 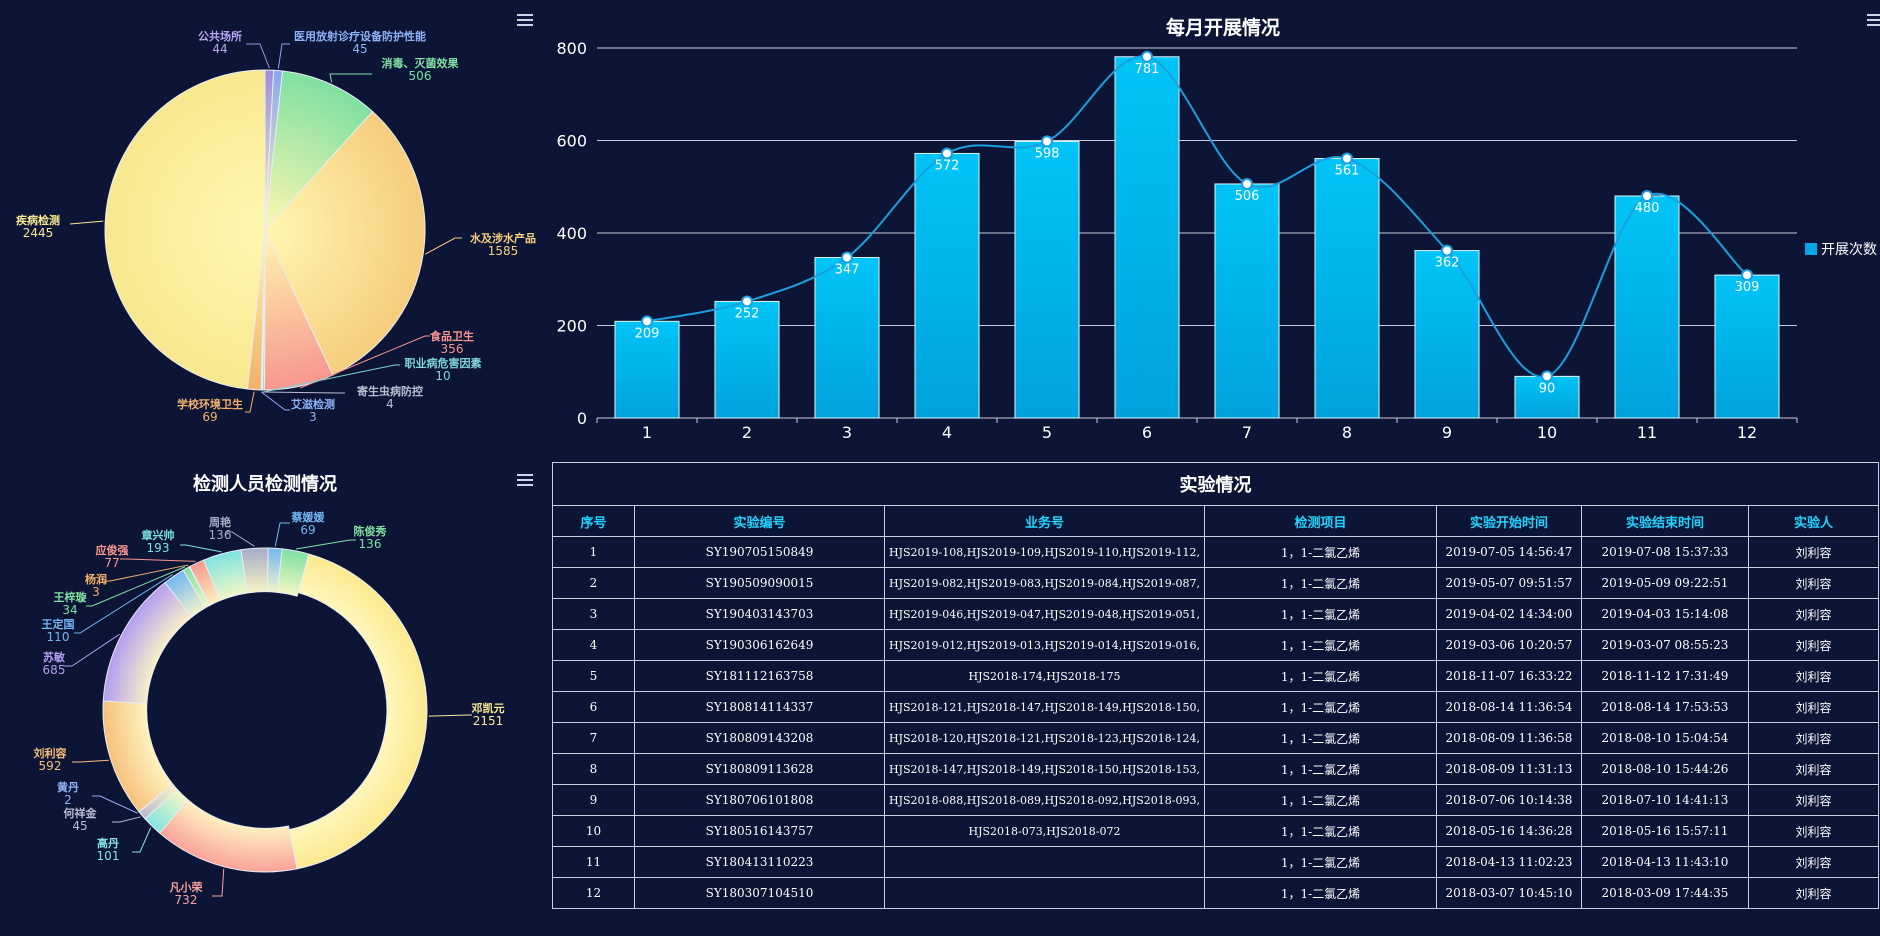 I want to click on table-cell: 2018-05-16 14:36:28, so click(x=1509, y=831).